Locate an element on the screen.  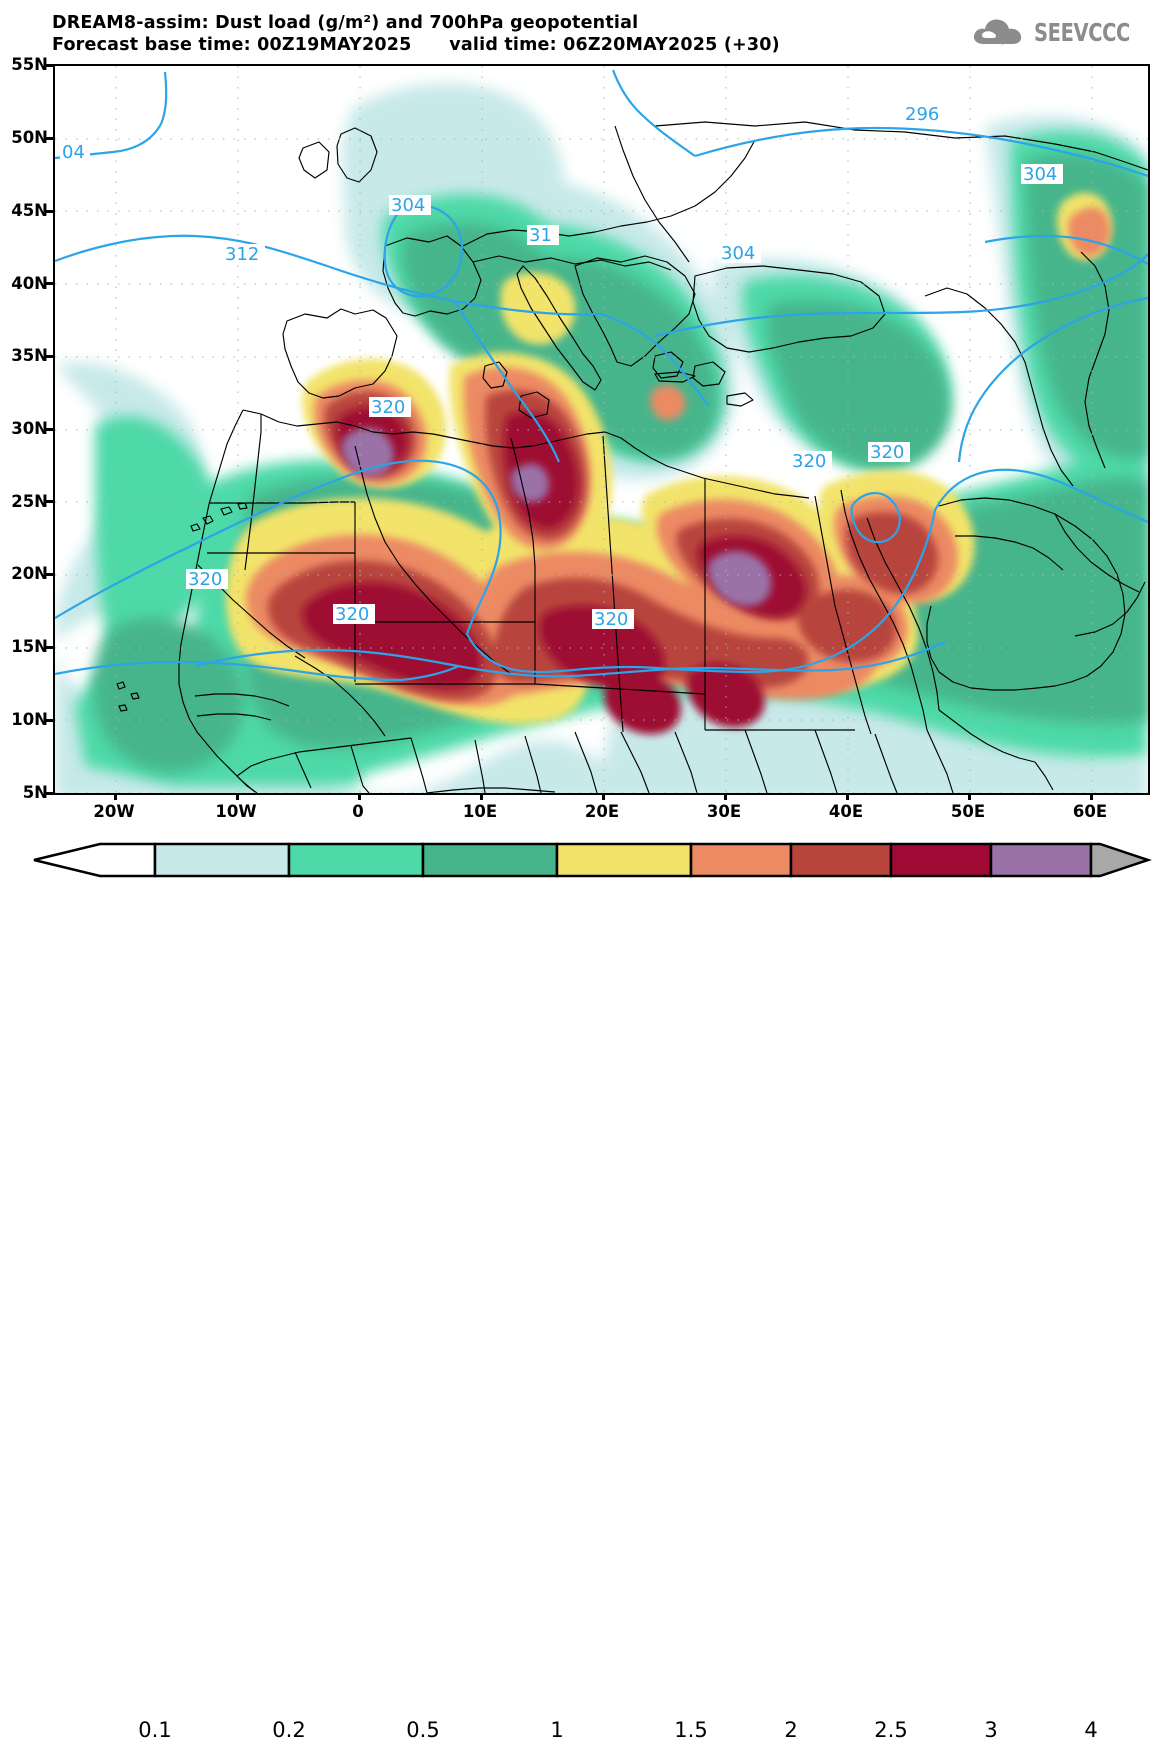
colorbar-tick-label: 1.5 is located at coordinates (691, 1730).